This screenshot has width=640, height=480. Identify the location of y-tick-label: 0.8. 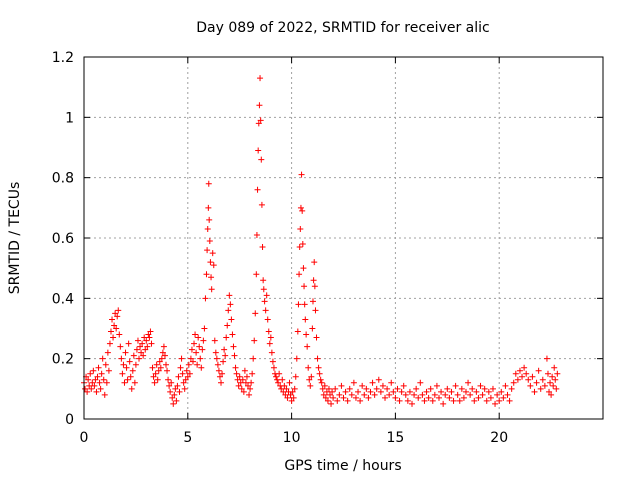
(63, 179).